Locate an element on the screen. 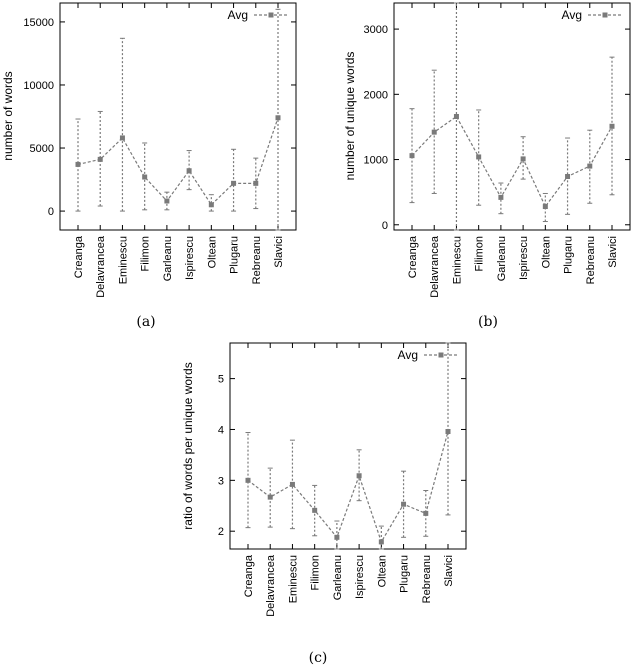  panel-caption: (b) is located at coordinates (488, 322).